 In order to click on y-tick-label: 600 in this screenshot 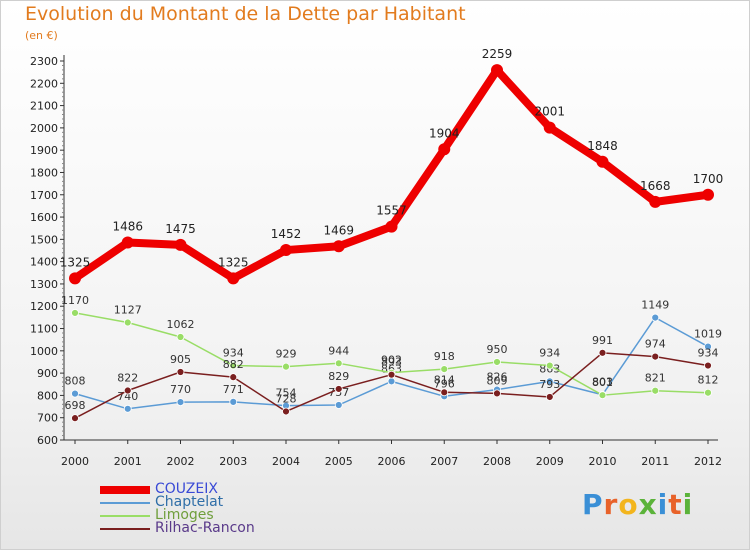, I will do `click(47, 440)`.